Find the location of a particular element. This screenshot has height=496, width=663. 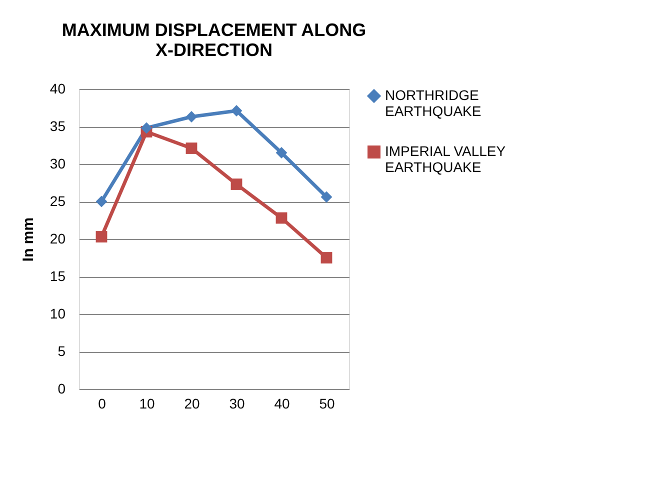

y-axis-title: In mm is located at coordinates (28, 239).